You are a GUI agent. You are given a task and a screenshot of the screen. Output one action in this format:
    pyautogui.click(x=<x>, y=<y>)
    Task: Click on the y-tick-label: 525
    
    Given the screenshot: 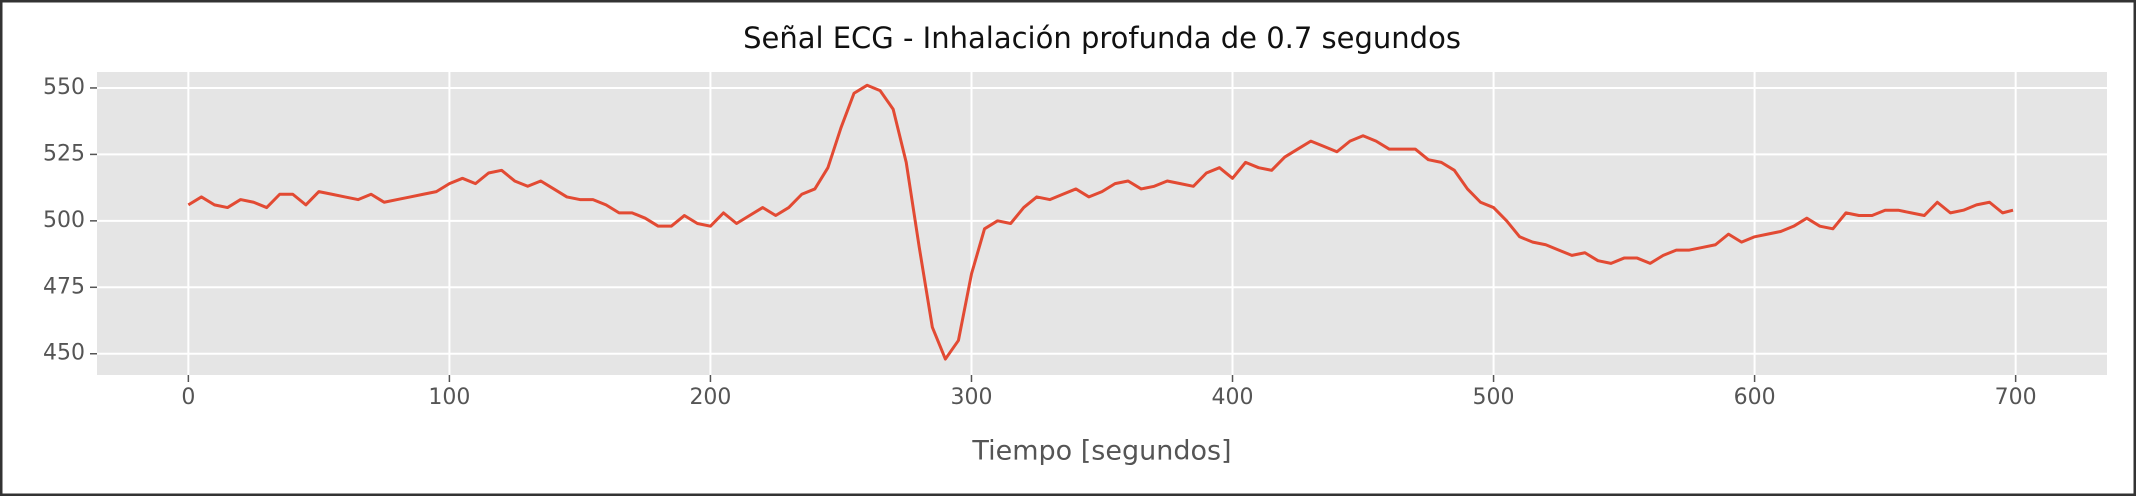 What is the action you would take?
    pyautogui.click(x=64, y=153)
    